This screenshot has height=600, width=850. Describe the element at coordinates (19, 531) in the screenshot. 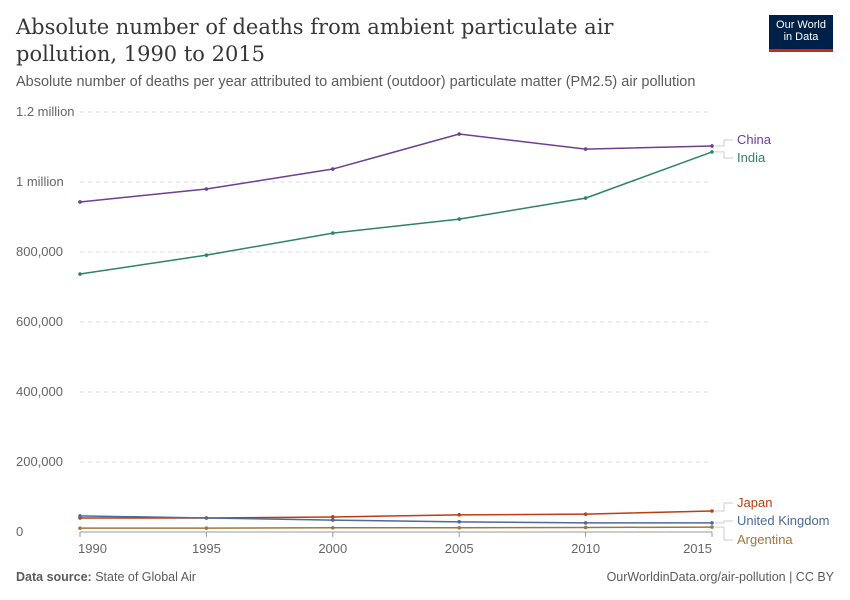

I see `y-tick-label: 0` at that location.